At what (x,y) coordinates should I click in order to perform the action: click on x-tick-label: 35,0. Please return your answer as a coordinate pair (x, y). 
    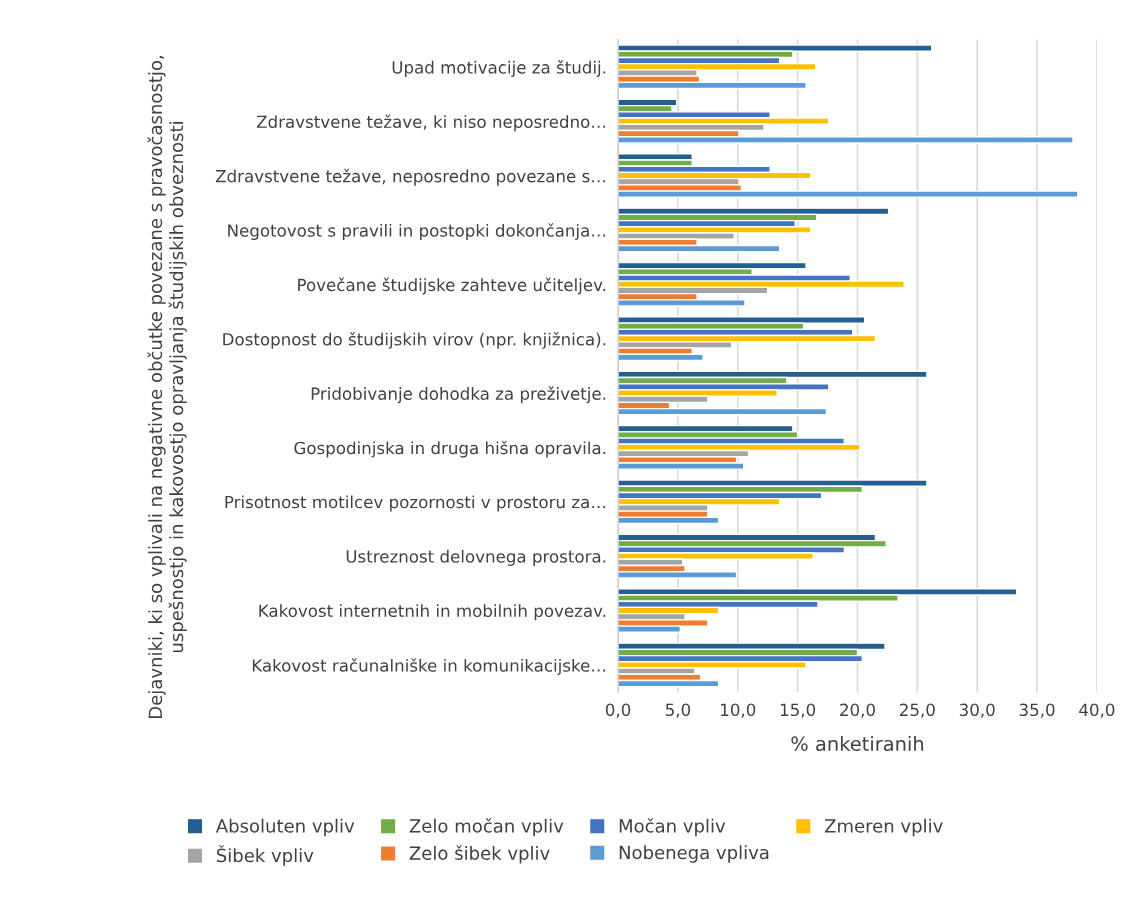
    Looking at the image, I should click on (1037, 710).